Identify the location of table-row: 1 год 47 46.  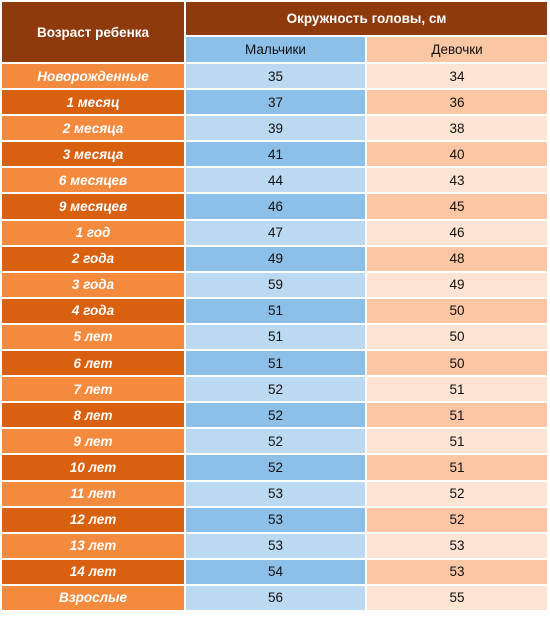
(276, 233).